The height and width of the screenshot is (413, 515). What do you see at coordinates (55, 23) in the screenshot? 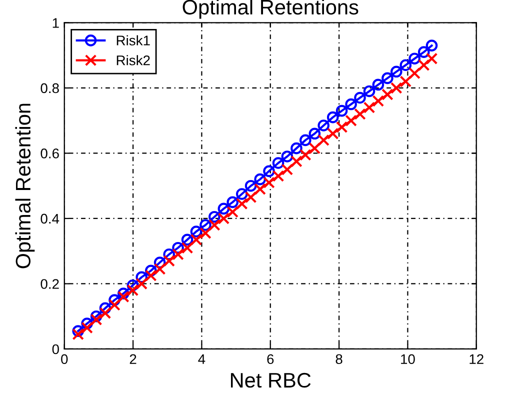
I see `y-tick-label: 1` at bounding box center [55, 23].